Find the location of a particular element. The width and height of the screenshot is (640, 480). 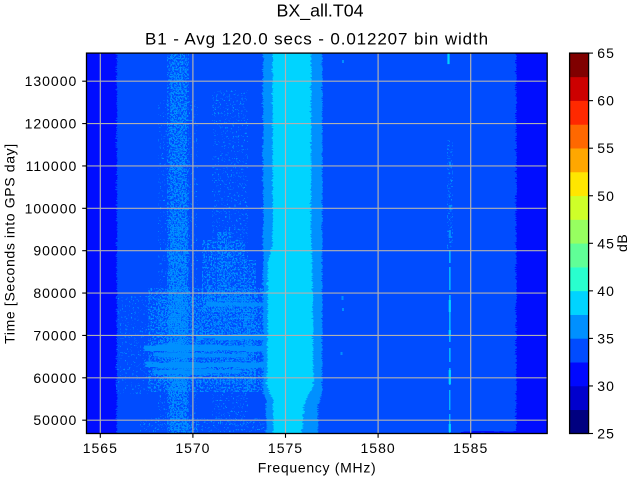

svg-text: 60 is located at coordinates (606, 101).